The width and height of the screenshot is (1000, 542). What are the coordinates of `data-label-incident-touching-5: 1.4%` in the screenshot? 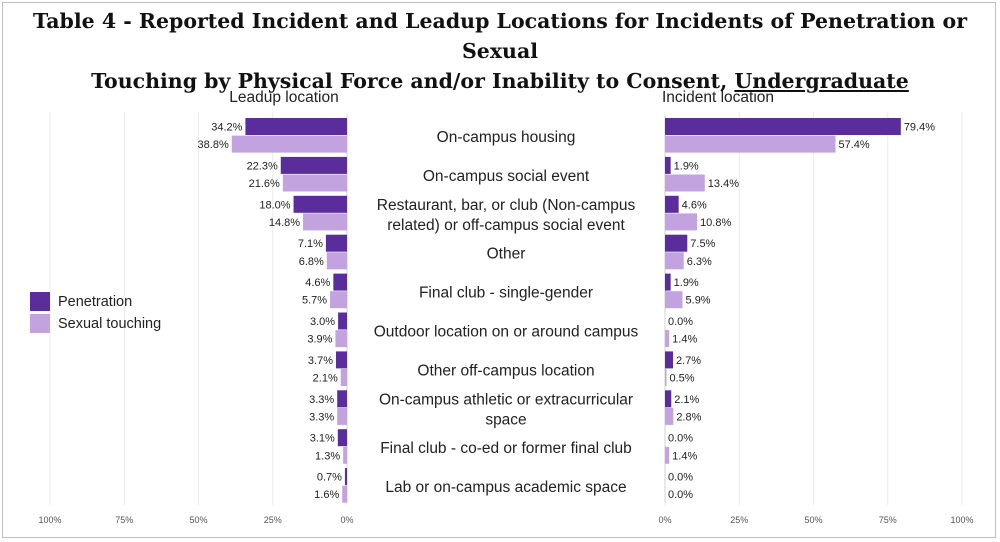 It's located at (684, 340).